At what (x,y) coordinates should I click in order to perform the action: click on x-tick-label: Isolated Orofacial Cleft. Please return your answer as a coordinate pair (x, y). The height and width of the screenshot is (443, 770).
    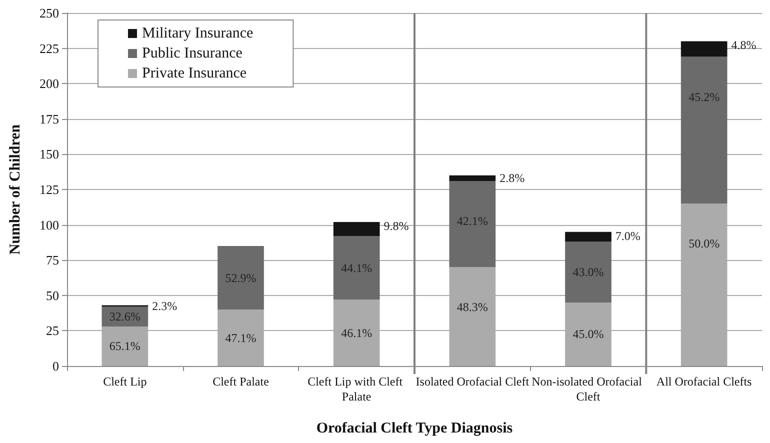
    Looking at the image, I should click on (473, 381).